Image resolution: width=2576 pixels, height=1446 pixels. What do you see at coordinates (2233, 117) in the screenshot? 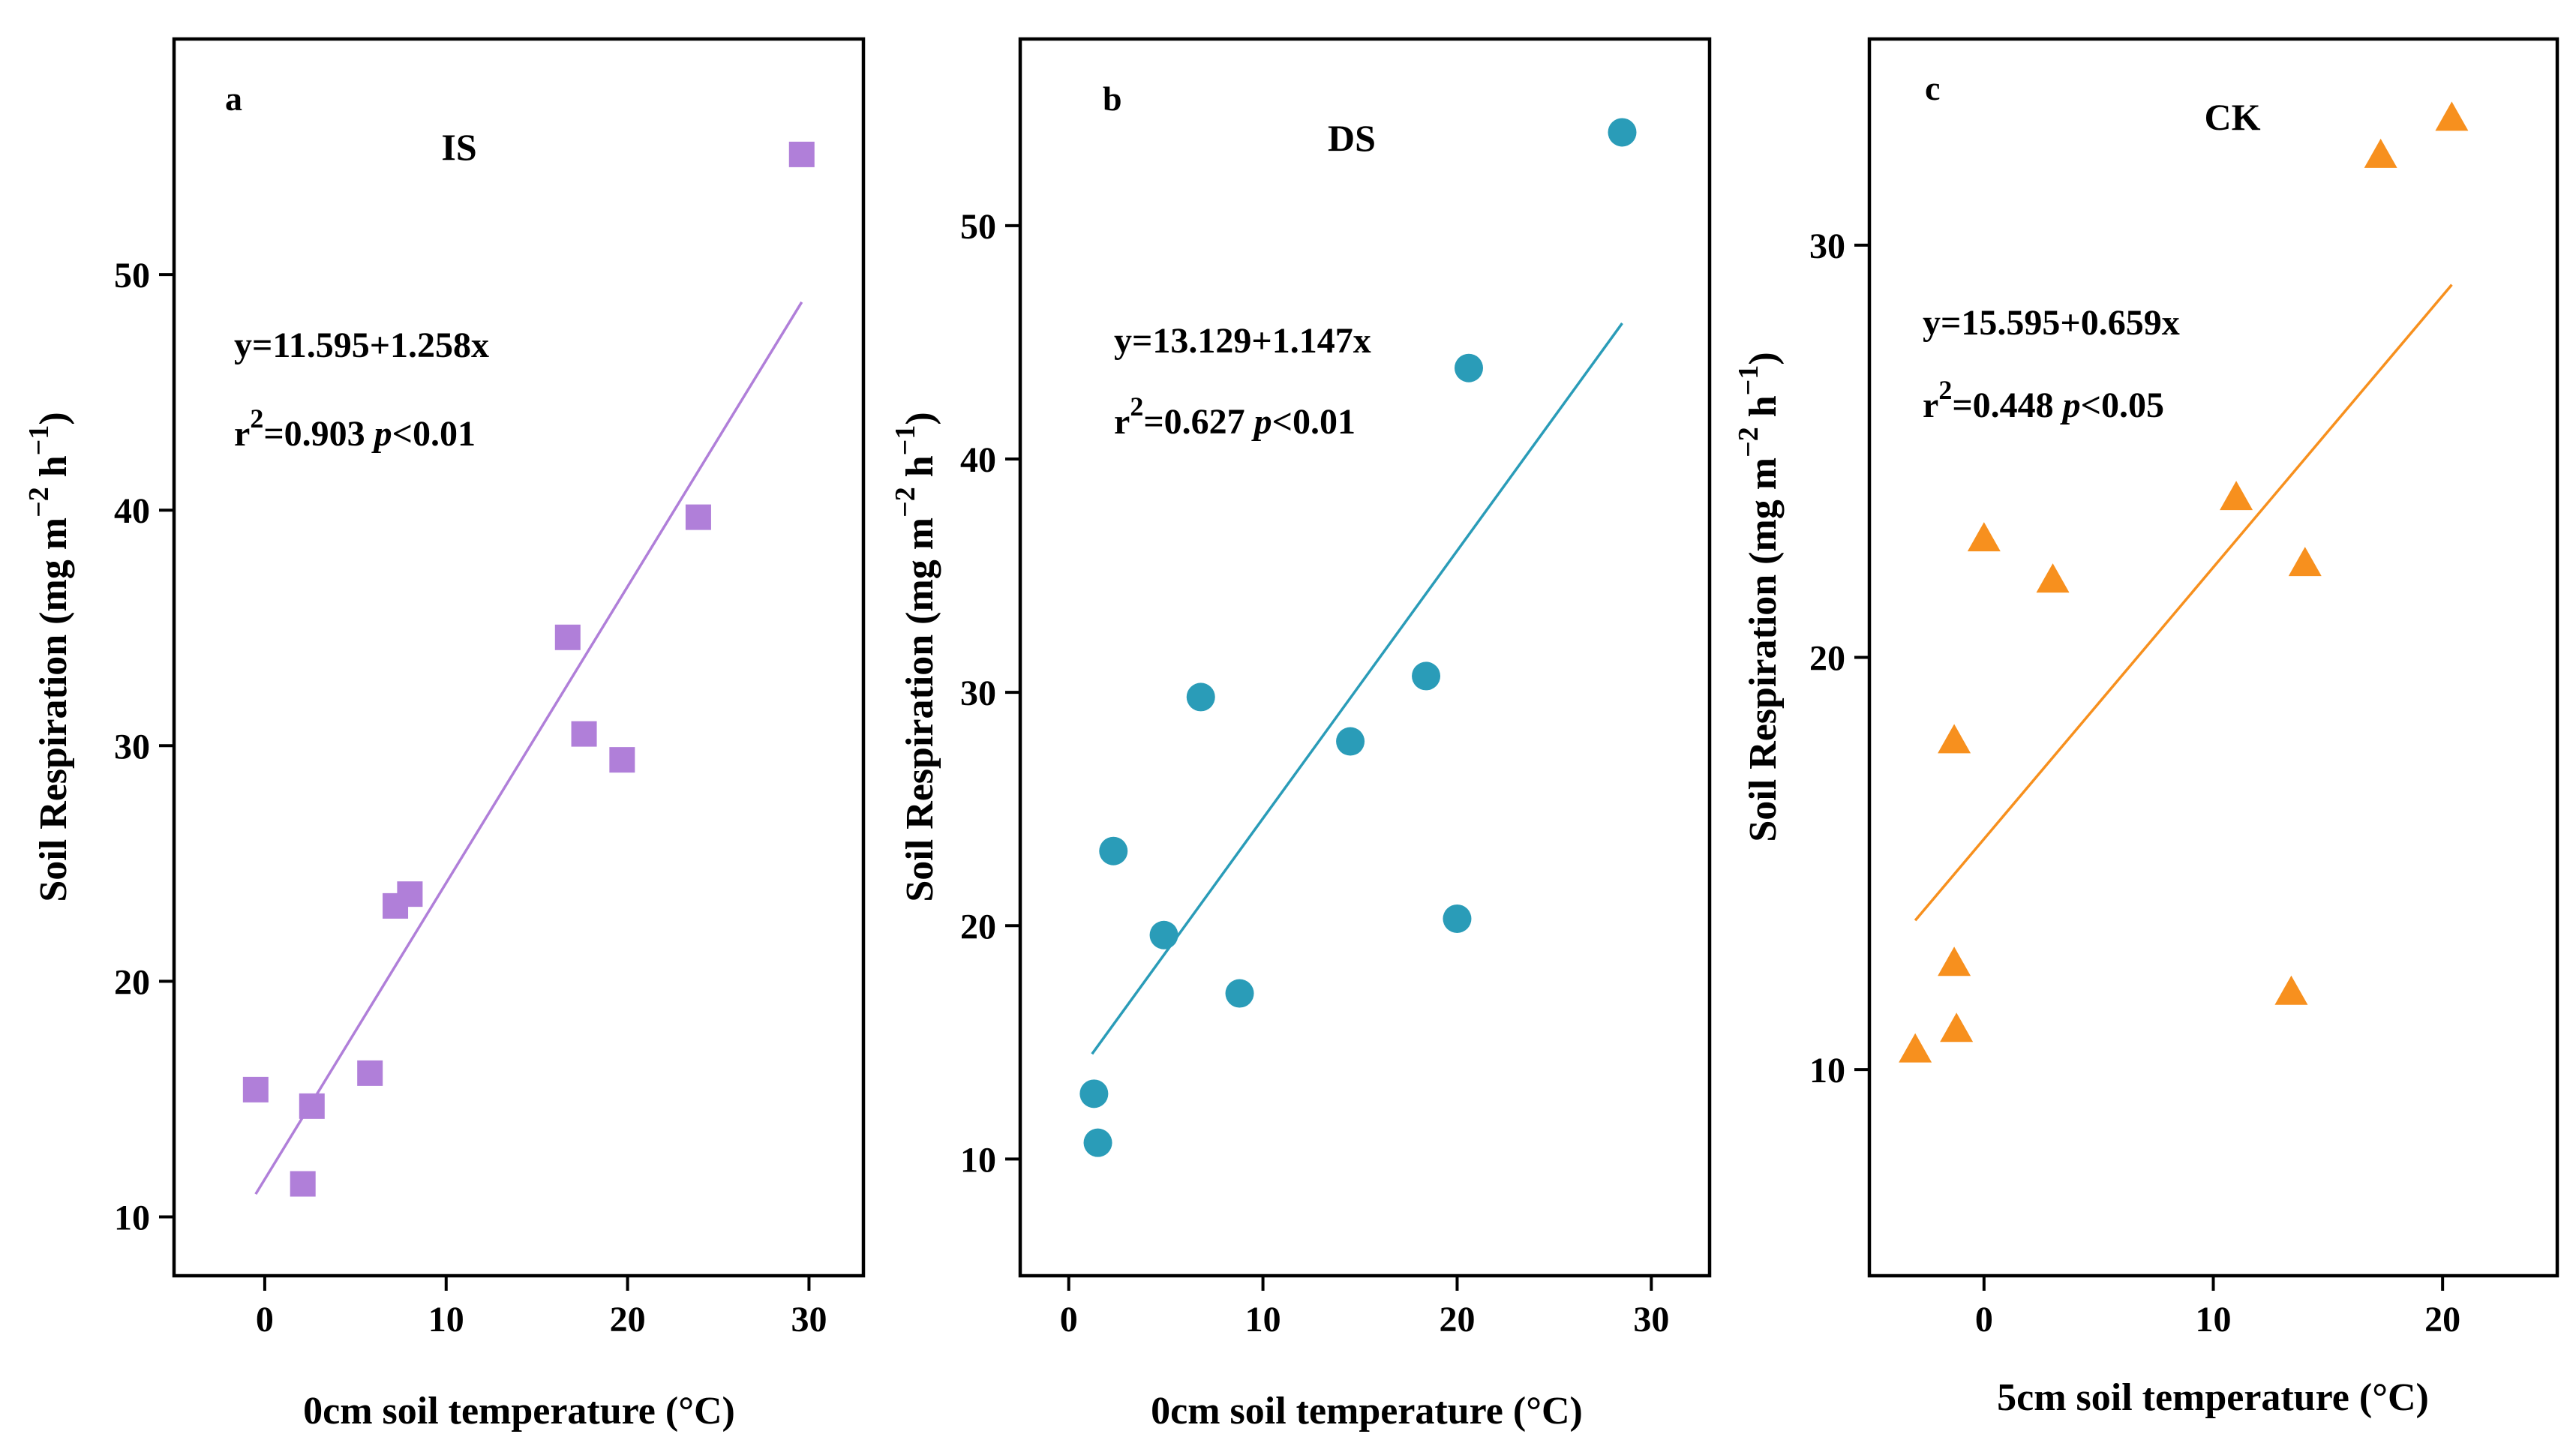
I see `panel-title: CK` at bounding box center [2233, 117].